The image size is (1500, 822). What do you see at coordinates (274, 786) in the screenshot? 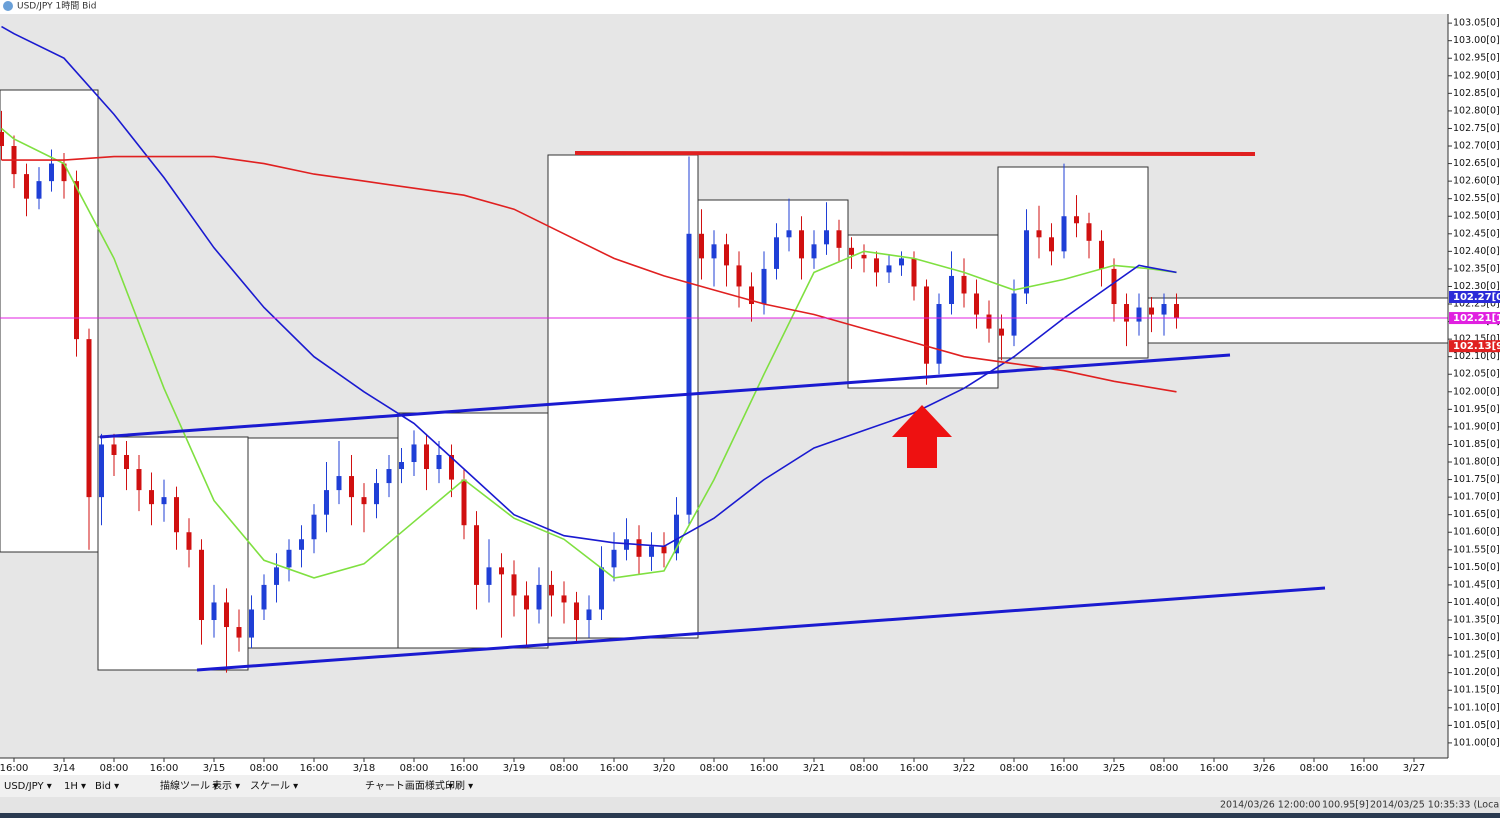
I see `toolbar-button: スケール ▾` at bounding box center [274, 786].